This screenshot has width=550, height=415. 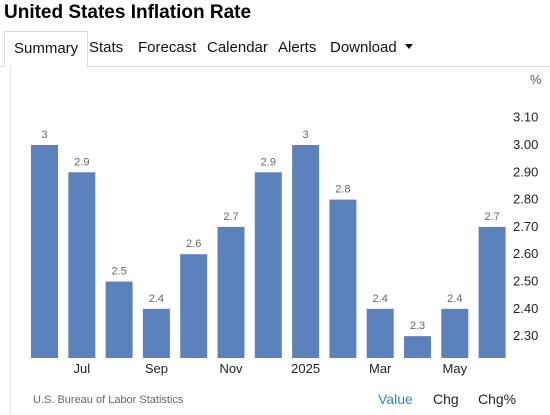 What do you see at coordinates (342, 190) in the screenshot?
I see `bar-data-label: 2.8` at bounding box center [342, 190].